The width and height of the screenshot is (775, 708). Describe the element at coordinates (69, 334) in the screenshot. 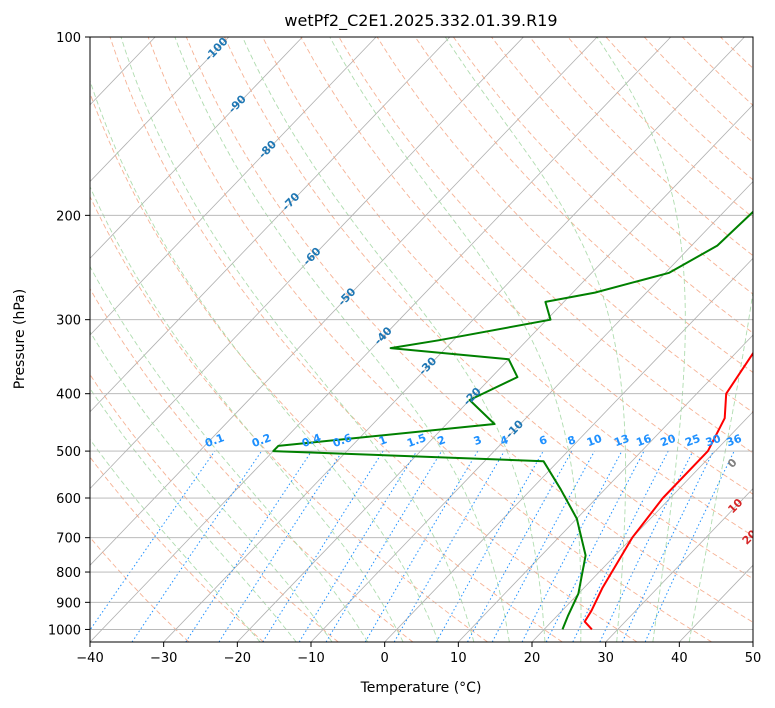

I see `y-axis-ticks: 100 200 300 400 500 600 700 800 900 1000` at that location.